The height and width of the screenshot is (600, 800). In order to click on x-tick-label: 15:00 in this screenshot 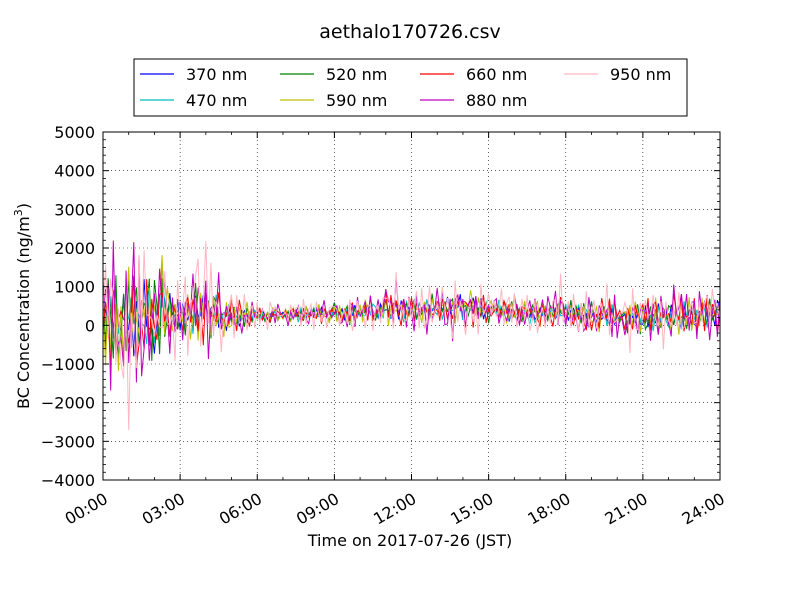, I will do `click(471, 509)`.